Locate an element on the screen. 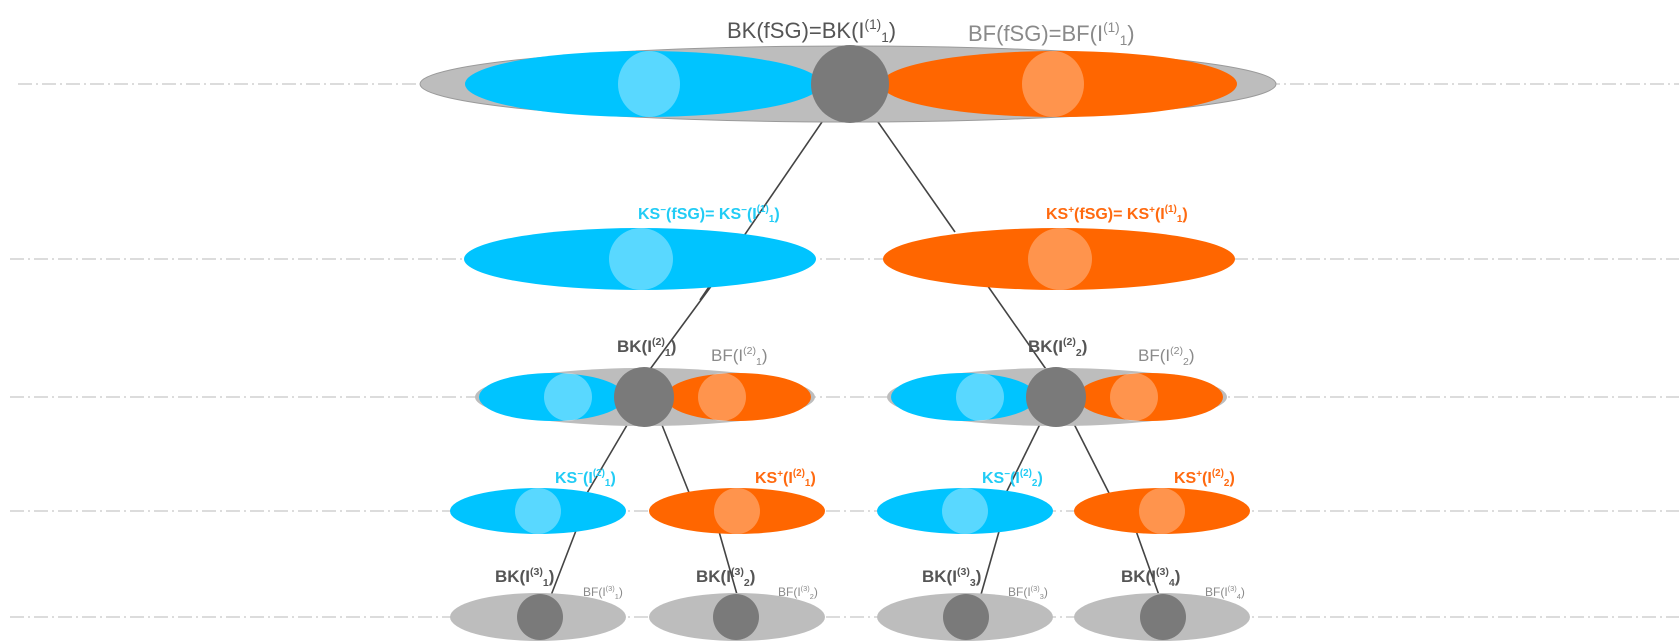 The image size is (1679, 642). ks-minus-2-label: KS−(I(2)2) is located at coordinates (1012, 478).